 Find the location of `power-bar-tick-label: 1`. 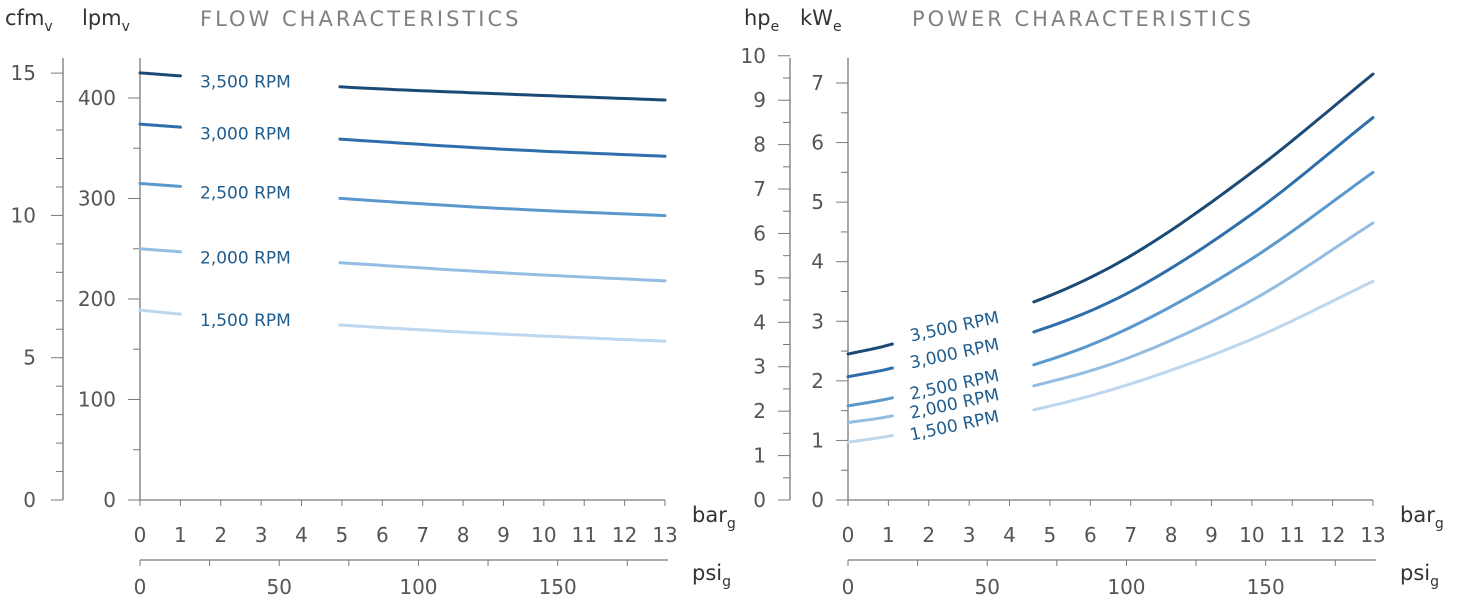

power-bar-tick-label: 1 is located at coordinates (888, 535).